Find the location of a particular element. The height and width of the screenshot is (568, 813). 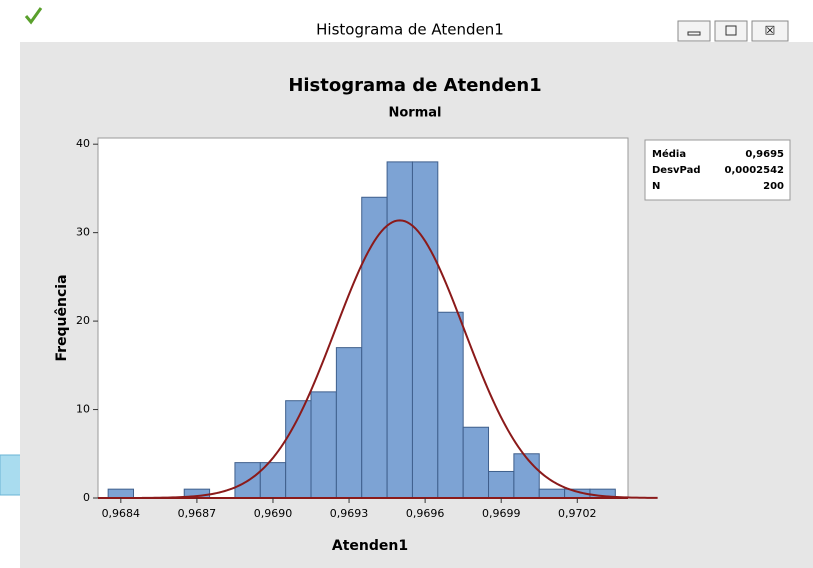

stat-name: N is located at coordinates (656, 186).